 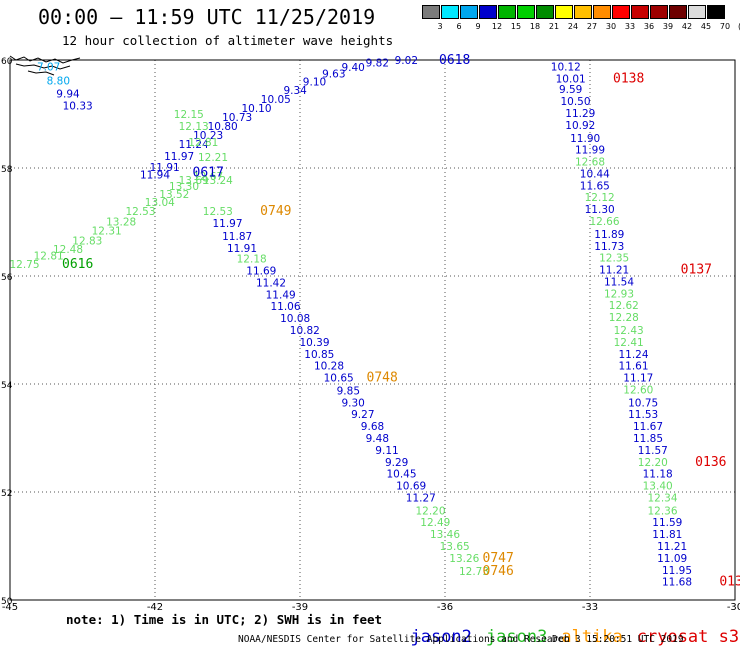 I want to click on colorbar-label: 36, so click(x=649, y=26).